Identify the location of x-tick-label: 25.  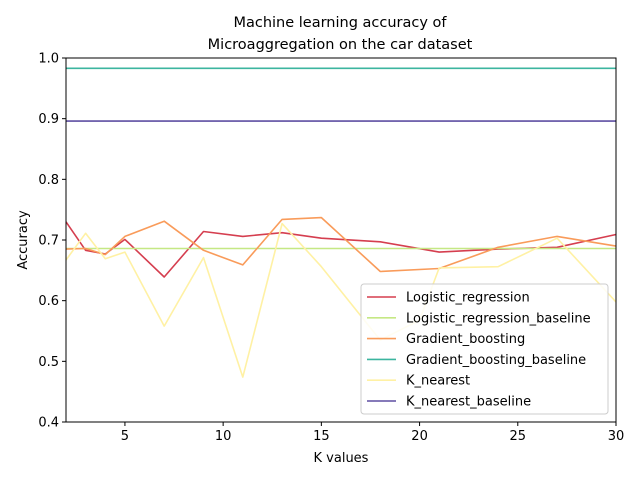
(518, 436).